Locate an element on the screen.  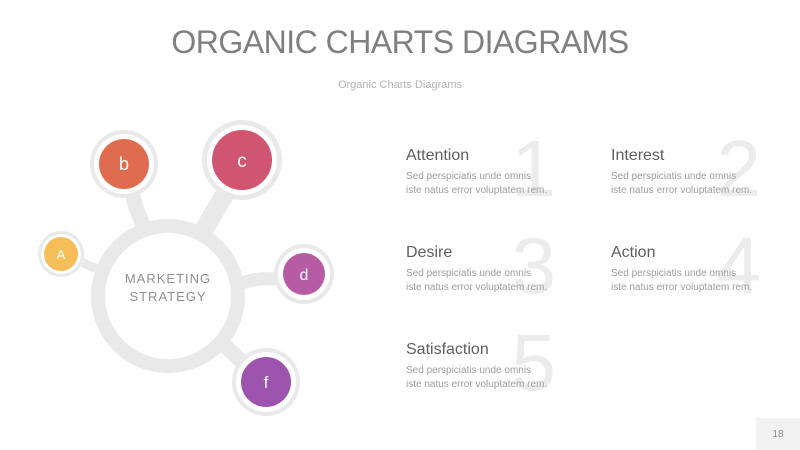
node-f-label: f is located at coordinates (266, 382).